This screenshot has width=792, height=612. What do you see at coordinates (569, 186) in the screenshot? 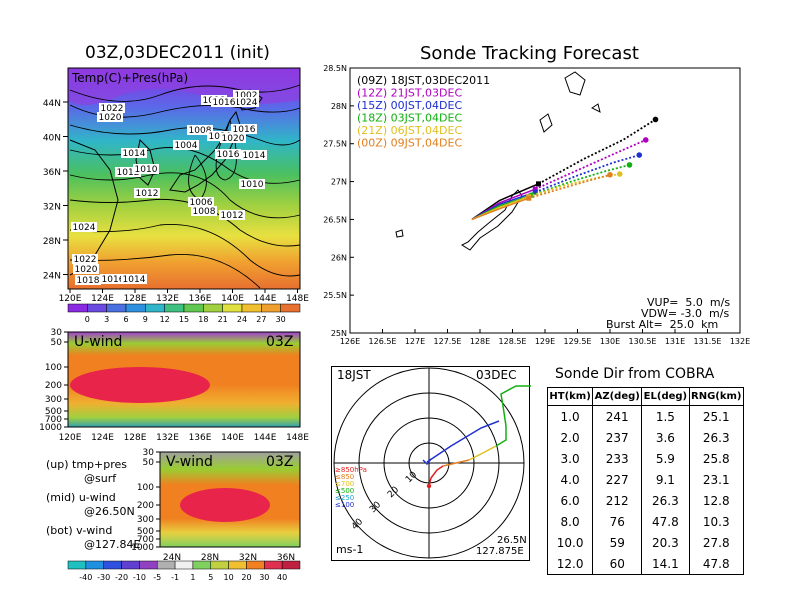
I see `track-line-dashed` at bounding box center [569, 186].